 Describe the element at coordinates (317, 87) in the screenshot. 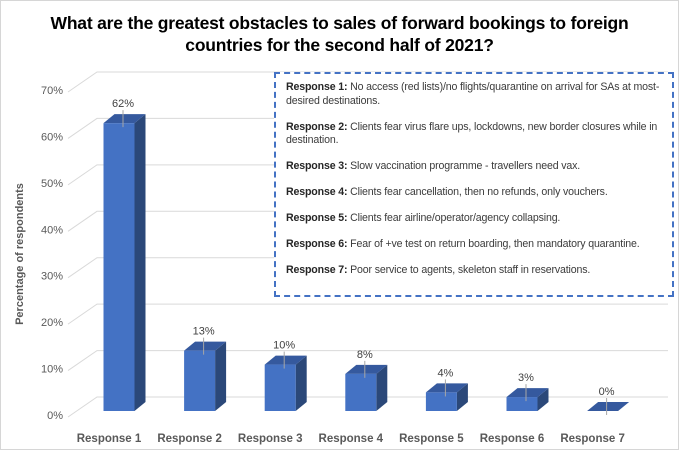

I see `legend-item-label: Response 1:` at that location.